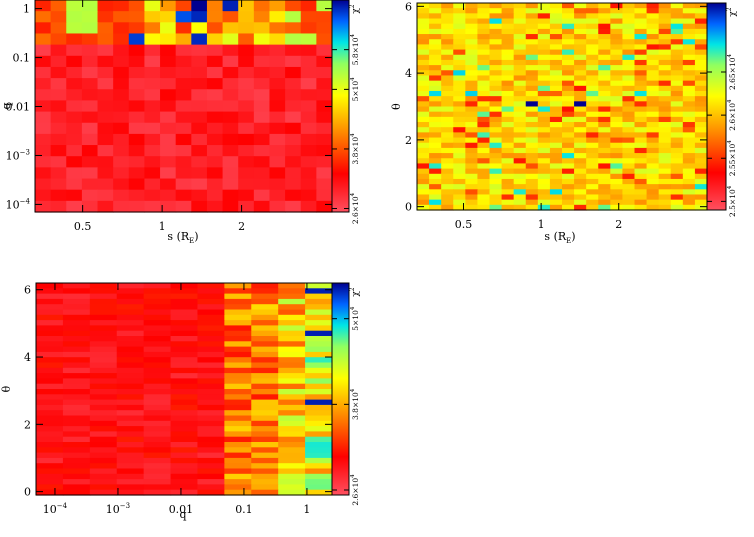 Image resolution: width=754 pixels, height=537 pixels. I want to click on colorbar-tick-label: 2.65×104, so click(732, 71).